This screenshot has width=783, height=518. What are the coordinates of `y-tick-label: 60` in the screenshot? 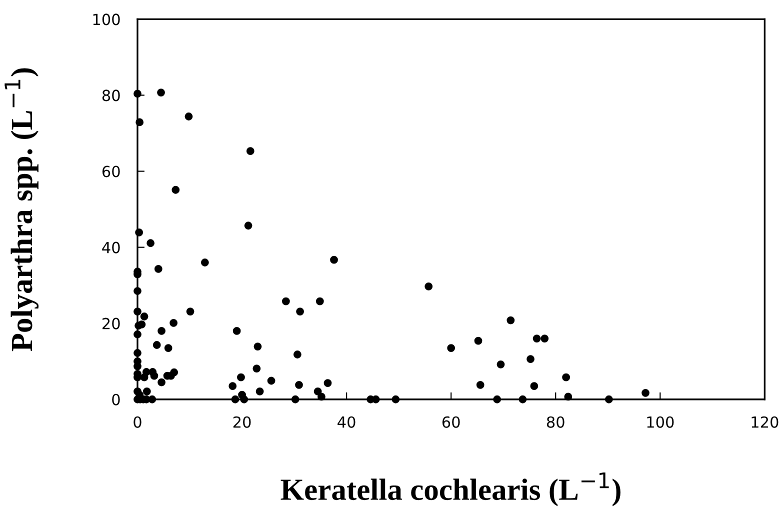 It's located at (111, 172).